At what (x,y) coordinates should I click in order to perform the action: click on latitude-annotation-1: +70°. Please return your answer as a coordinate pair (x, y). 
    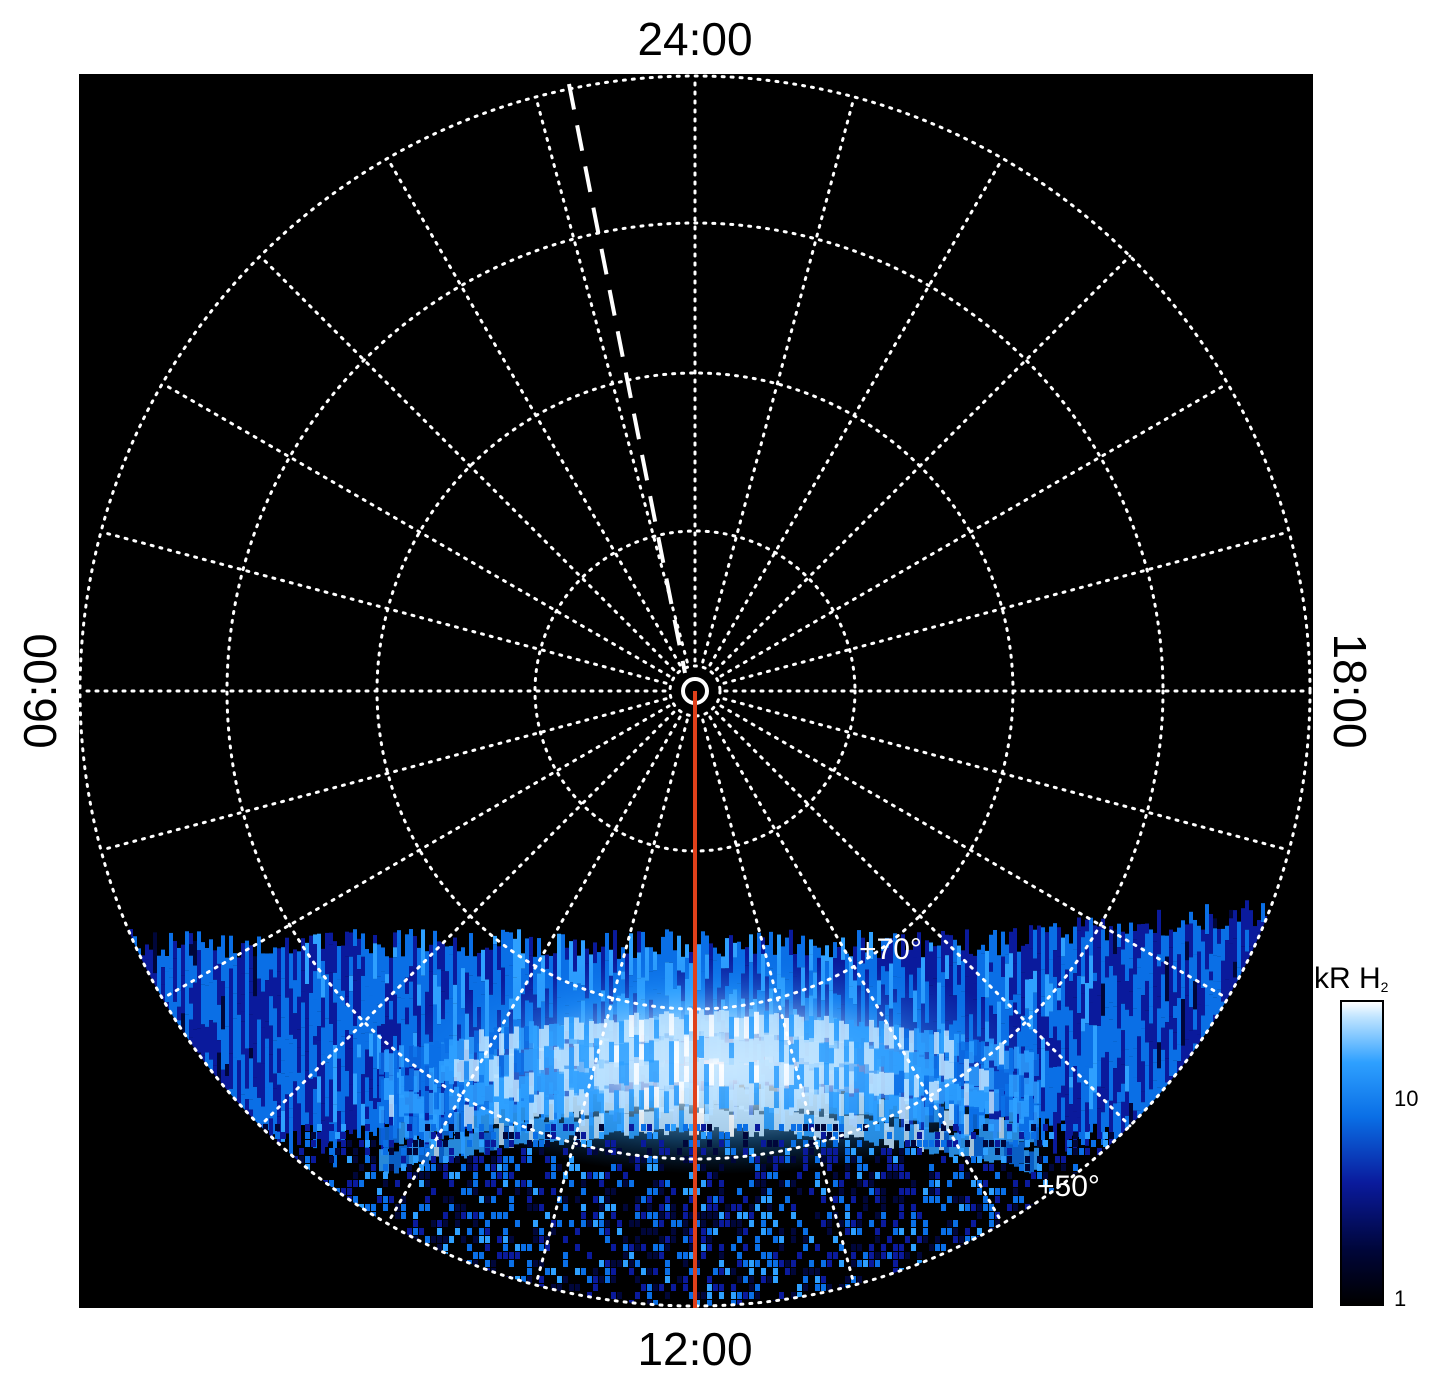
    Looking at the image, I should click on (890, 949).